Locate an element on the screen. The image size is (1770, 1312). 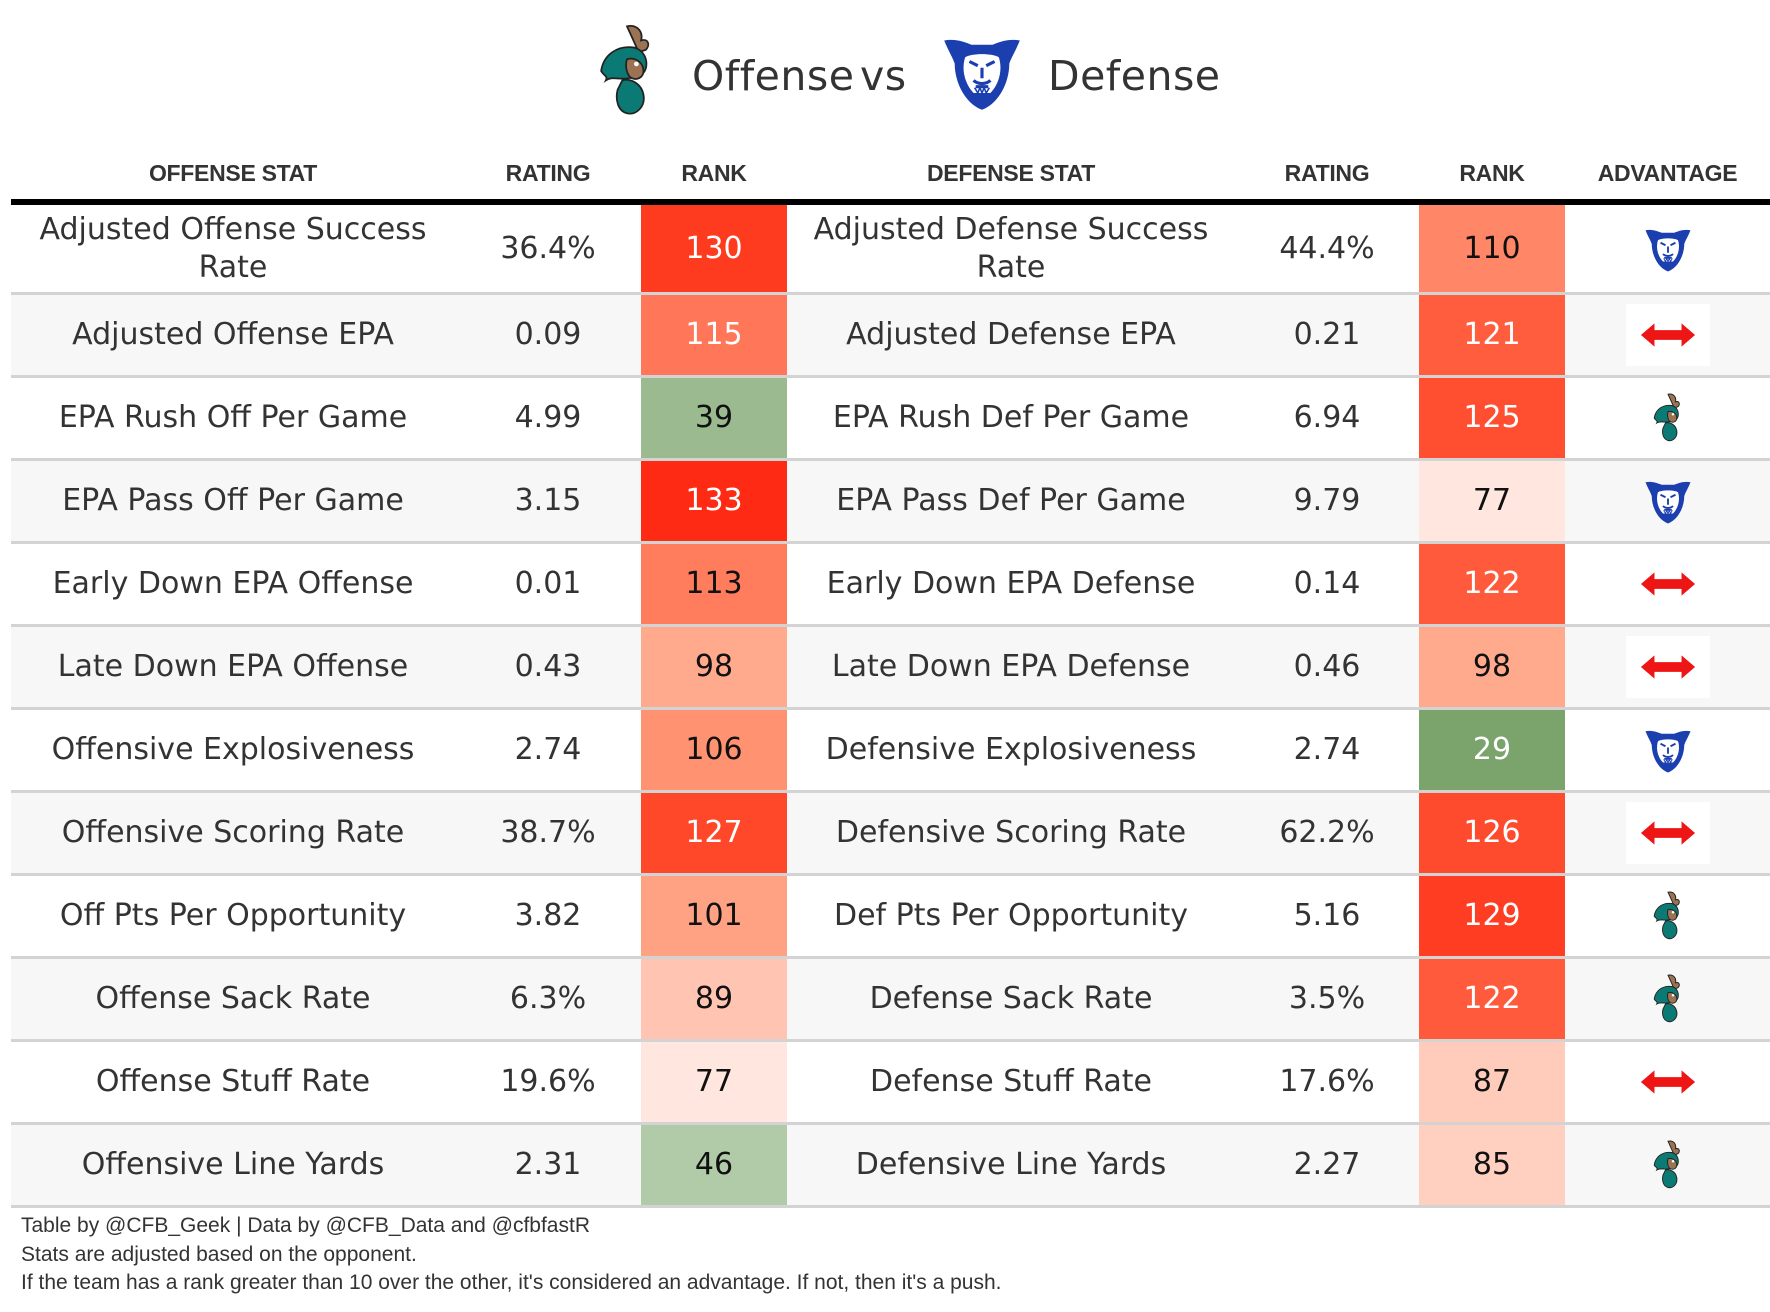
defense-rating-cell: 17.6% is located at coordinates (1327, 1081).